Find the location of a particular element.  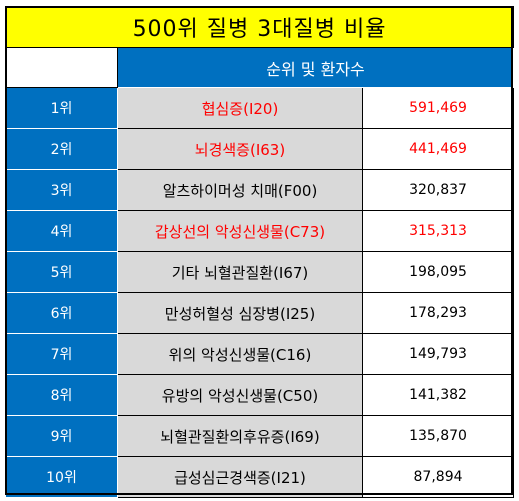

patient-count-cell: 198,095 is located at coordinates (438, 272).